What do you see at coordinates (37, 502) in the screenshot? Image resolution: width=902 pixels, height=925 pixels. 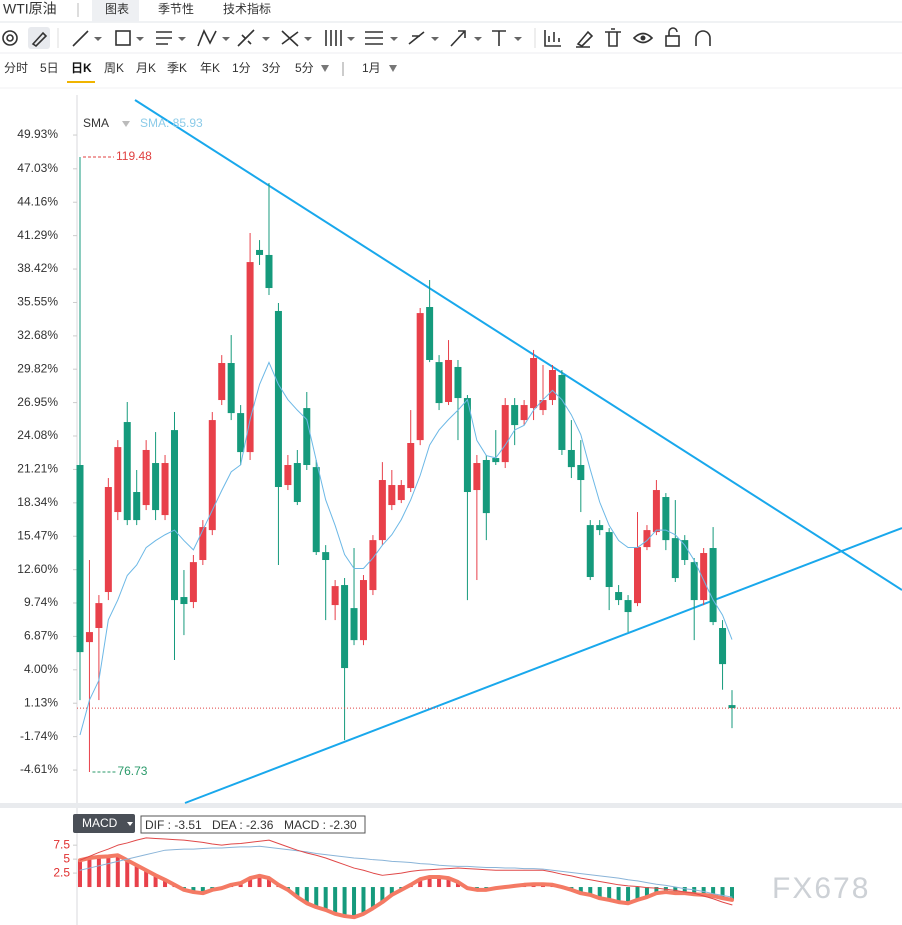 I see `y-tick-label: 18.34%` at bounding box center [37, 502].